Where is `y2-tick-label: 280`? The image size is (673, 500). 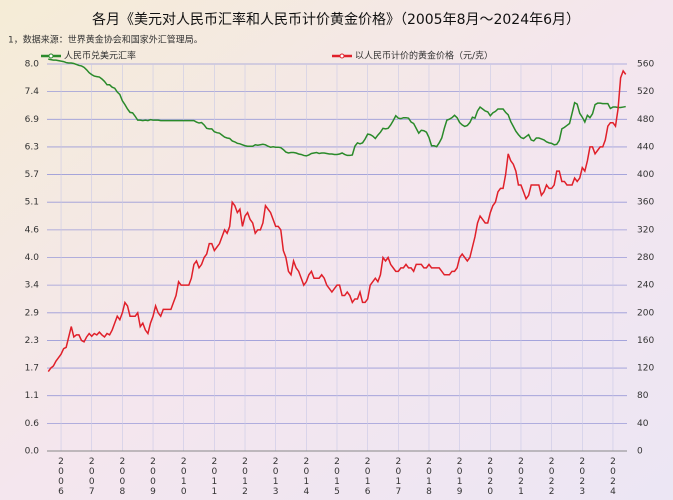
y2-tick-label: 280 is located at coordinates (645, 258).